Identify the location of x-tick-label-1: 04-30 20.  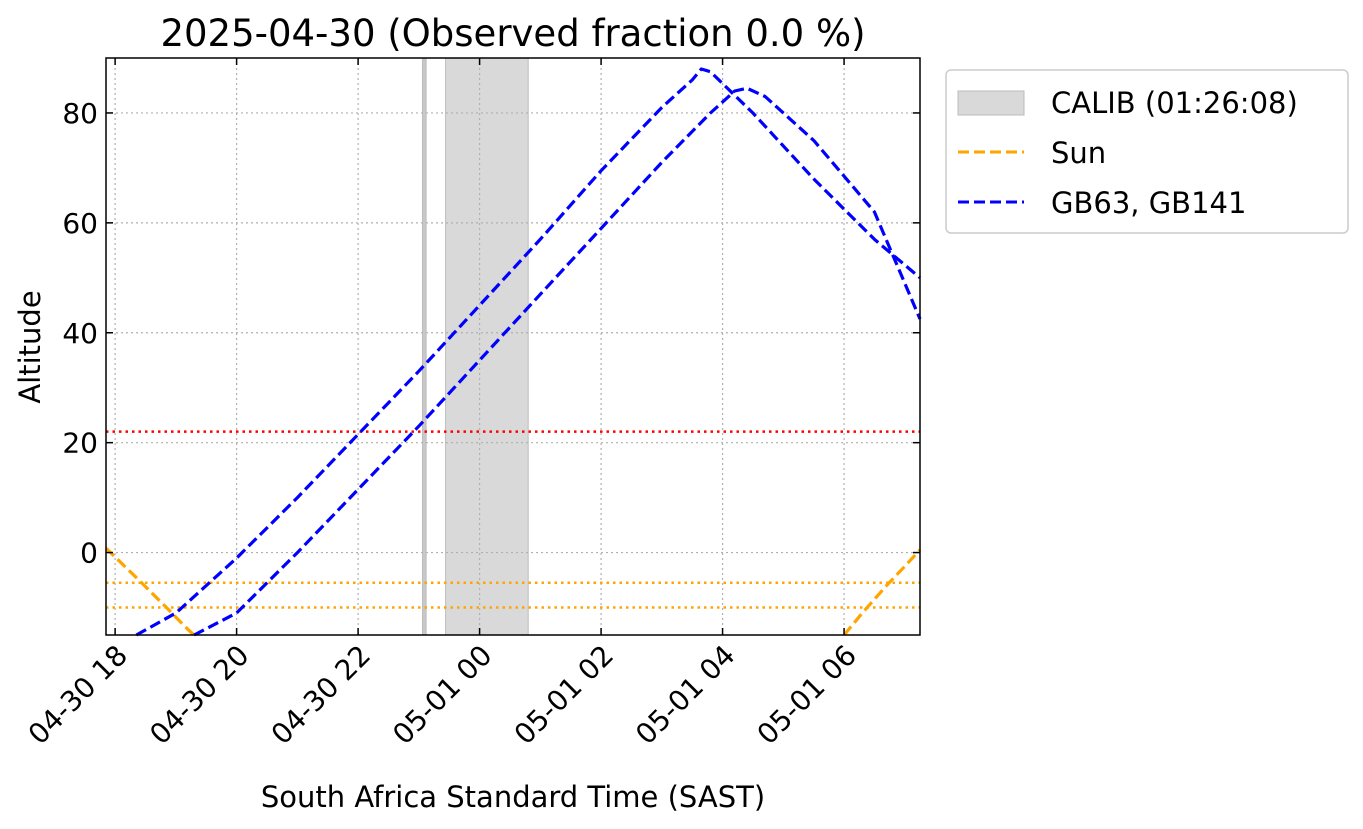
(199, 695).